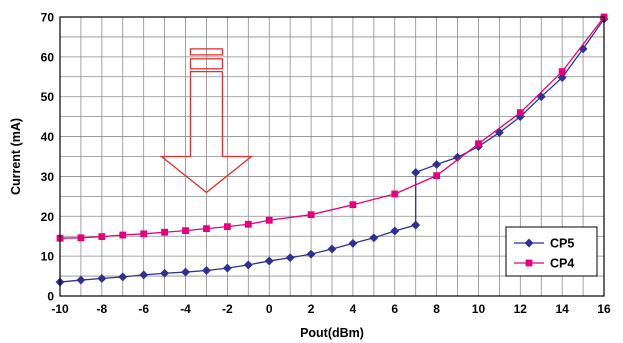 This screenshot has width=623, height=343. I want to click on y-axis-label: Current (mA), so click(16, 156).